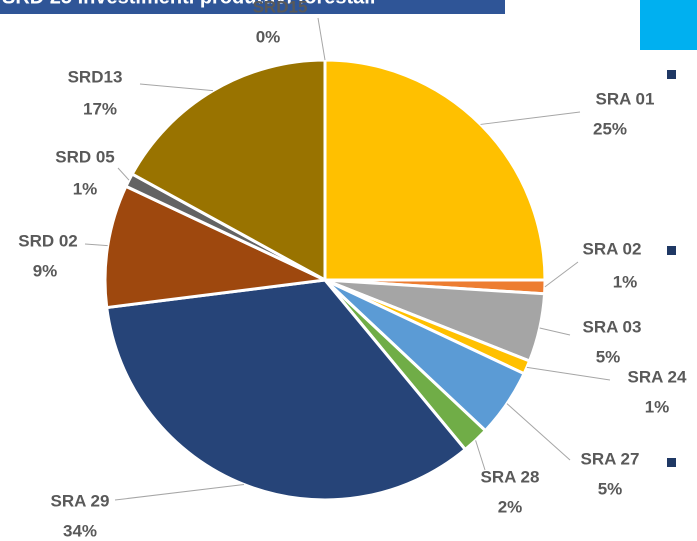 The image size is (697, 541). Describe the element at coordinates (188, 4) in the screenshot. I see `chart-title: SRD 25 Investimenti produttivi forestali` at that location.